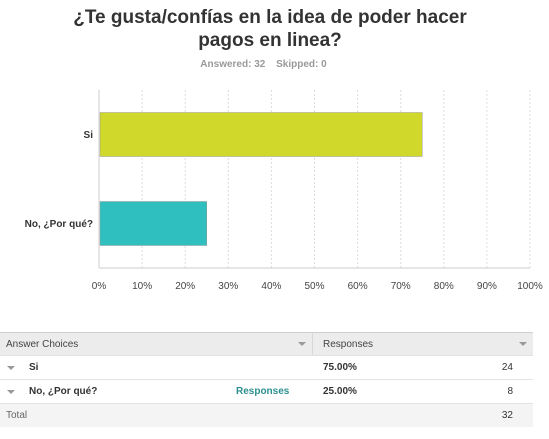  I want to click on responses-label: Responses, so click(348, 344).